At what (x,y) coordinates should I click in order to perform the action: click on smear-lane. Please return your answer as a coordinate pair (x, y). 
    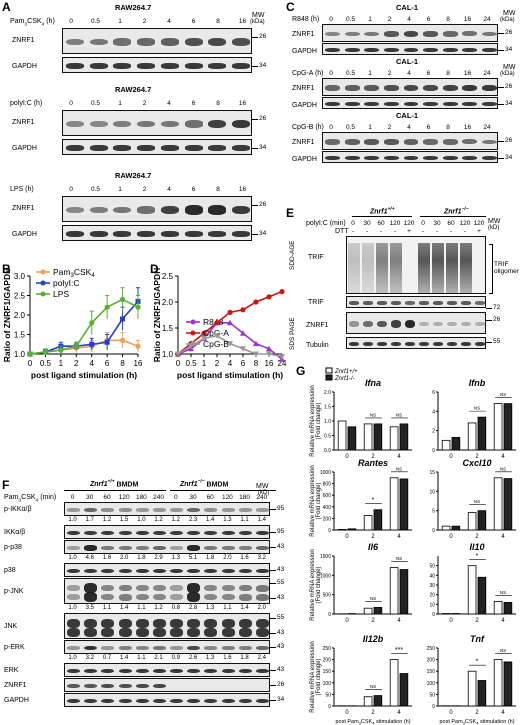
    Looking at the image, I should click on (466, 268).